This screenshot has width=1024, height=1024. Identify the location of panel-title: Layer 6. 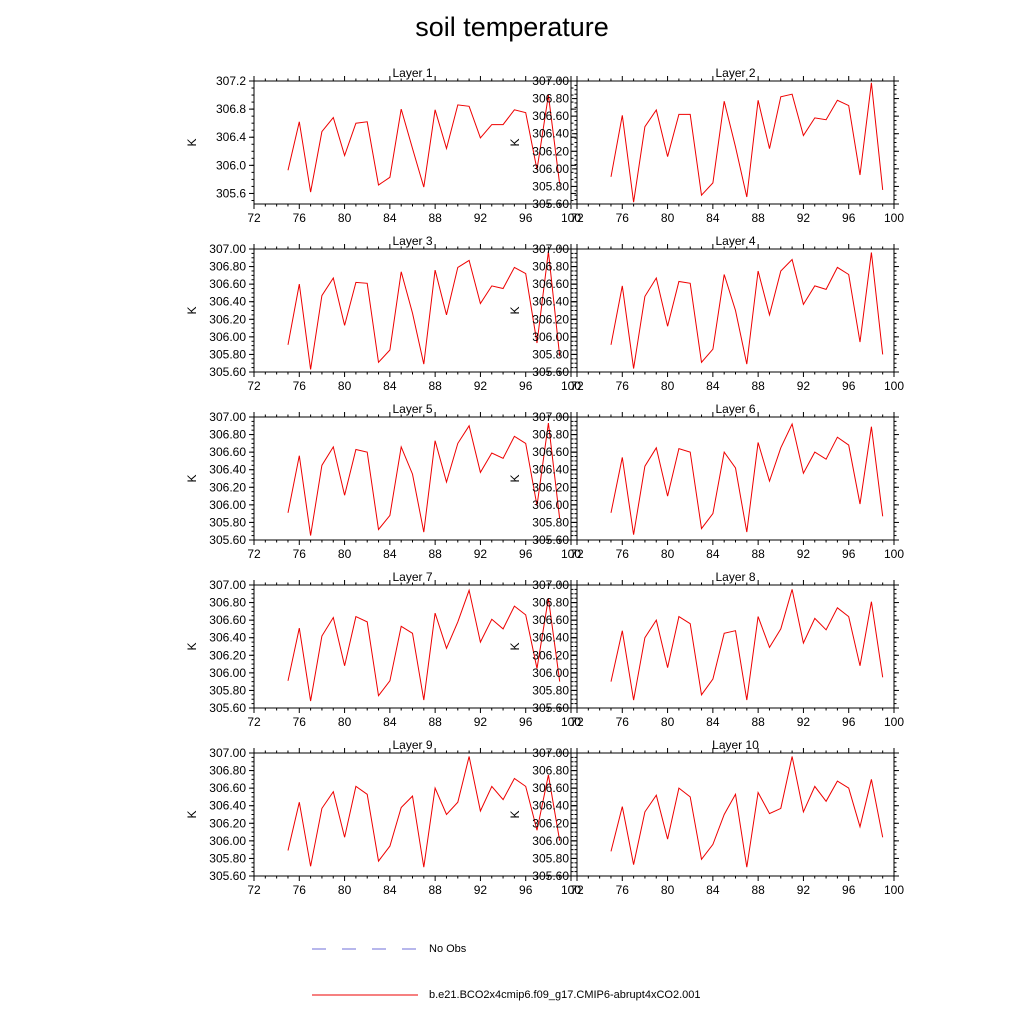
(735, 409).